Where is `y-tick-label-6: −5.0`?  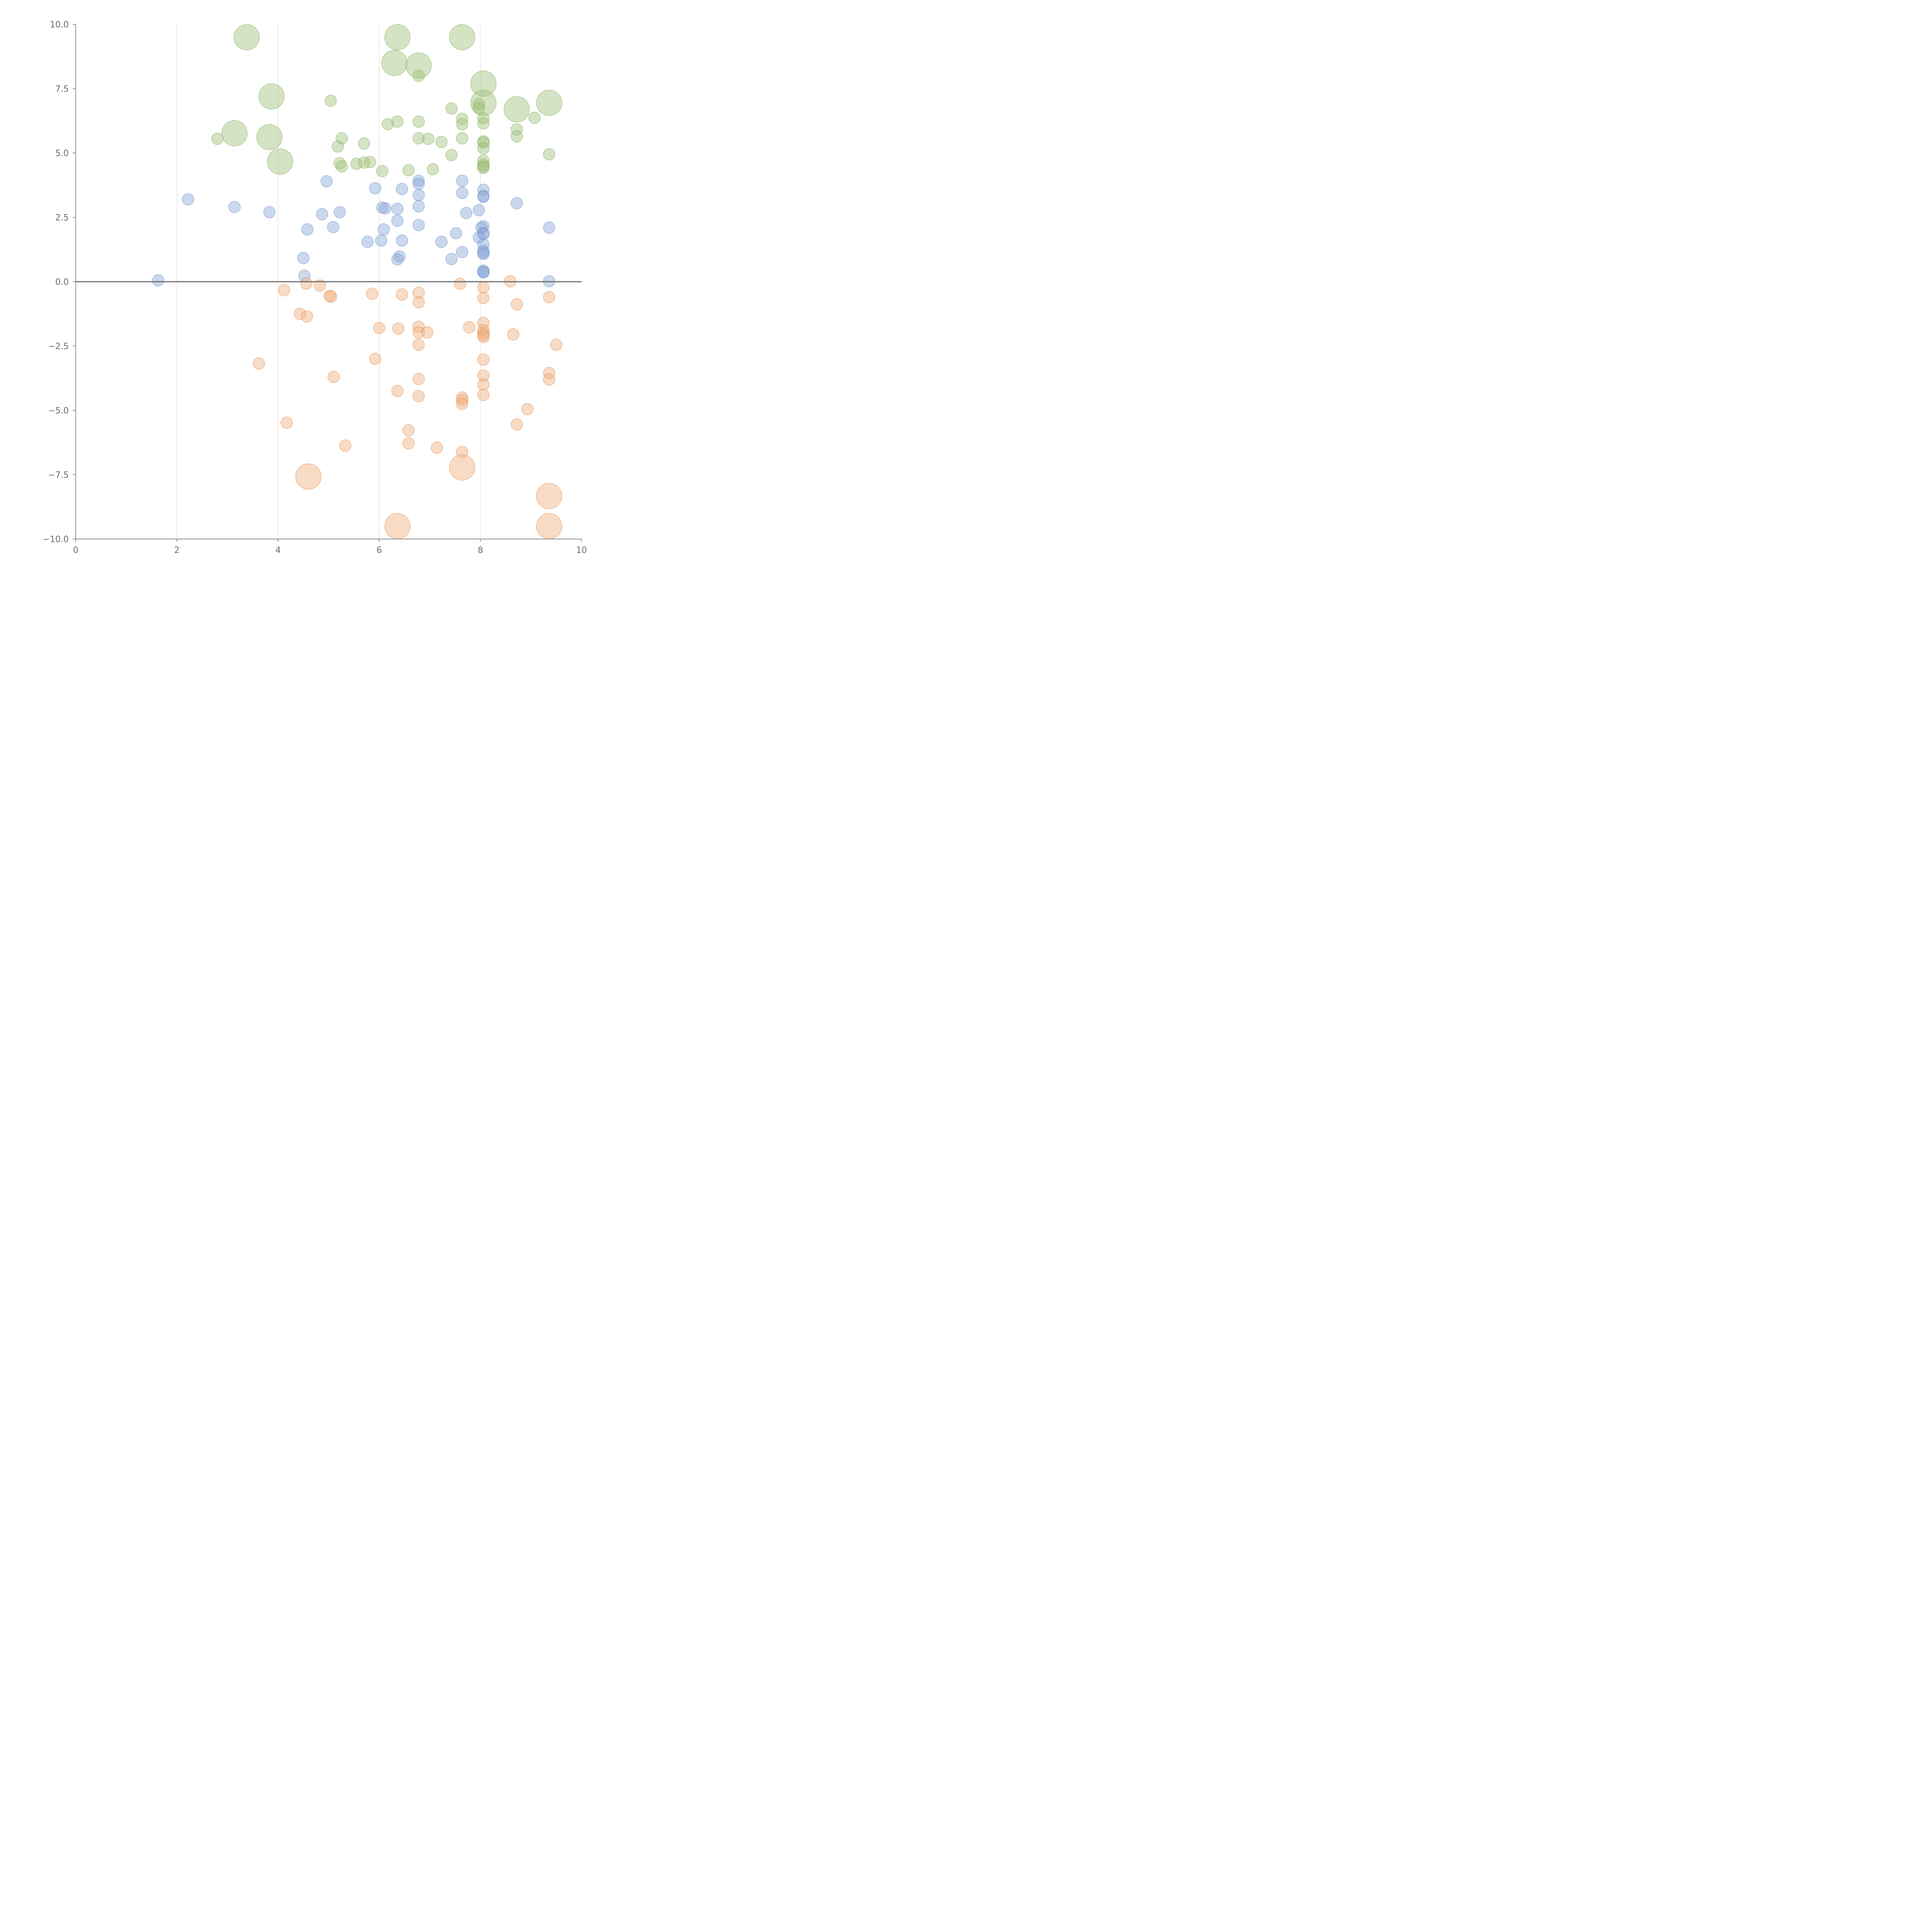 y-tick-label-6: −5.0 is located at coordinates (58, 411).